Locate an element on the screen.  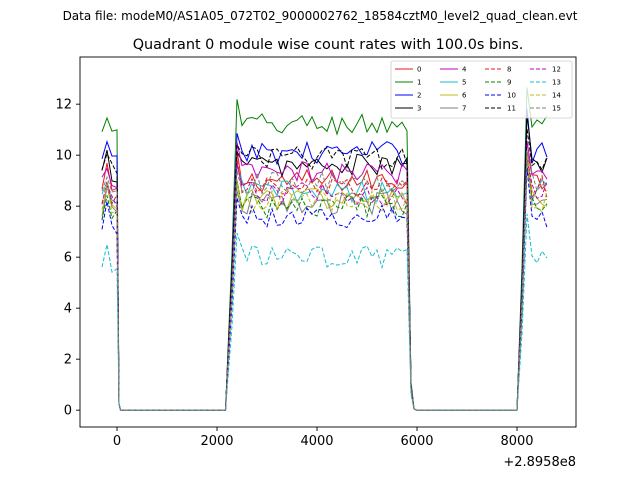
x-tick-label: 8000 is located at coordinates (516, 441).